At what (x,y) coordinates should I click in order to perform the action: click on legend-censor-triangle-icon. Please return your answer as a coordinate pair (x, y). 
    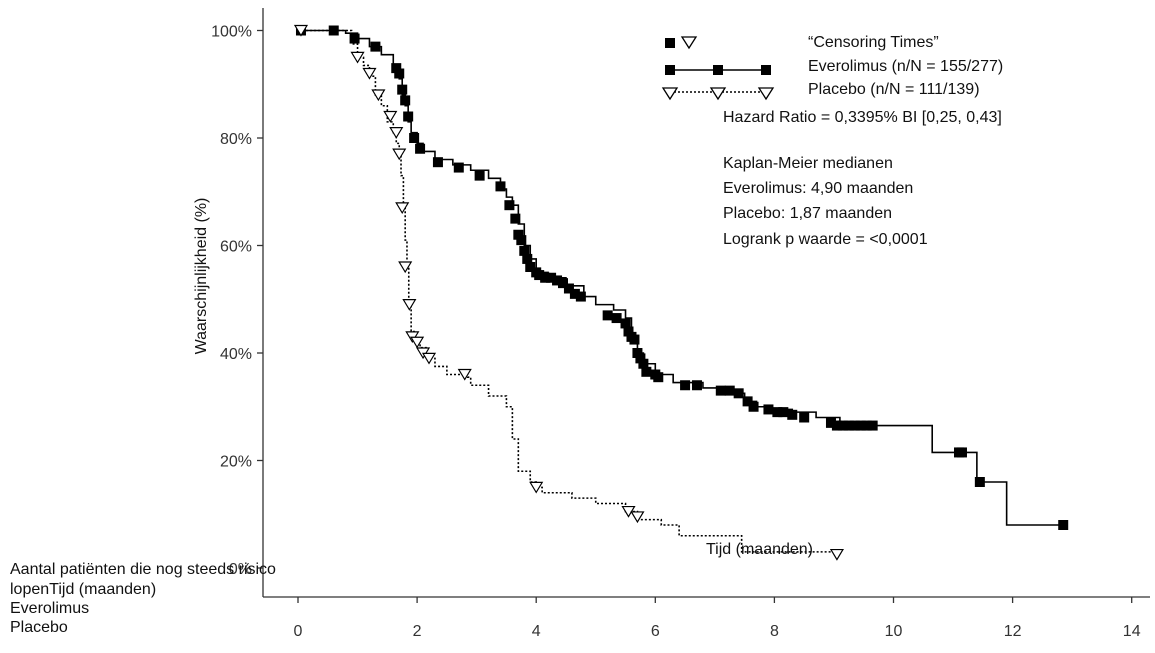
    Looking at the image, I should click on (689, 43).